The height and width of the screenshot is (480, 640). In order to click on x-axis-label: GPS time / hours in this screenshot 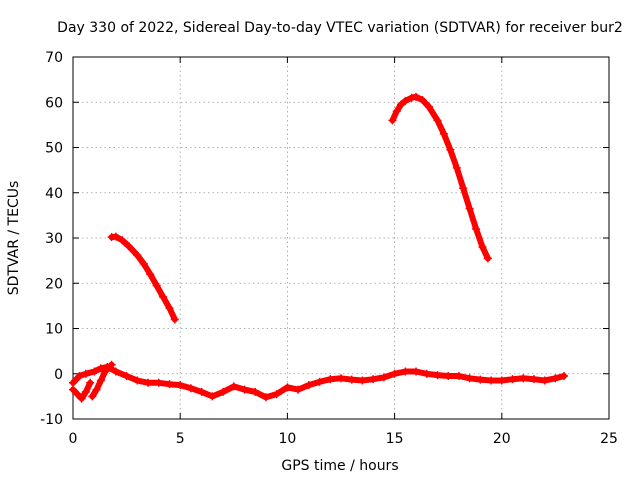, I will do `click(339, 466)`.